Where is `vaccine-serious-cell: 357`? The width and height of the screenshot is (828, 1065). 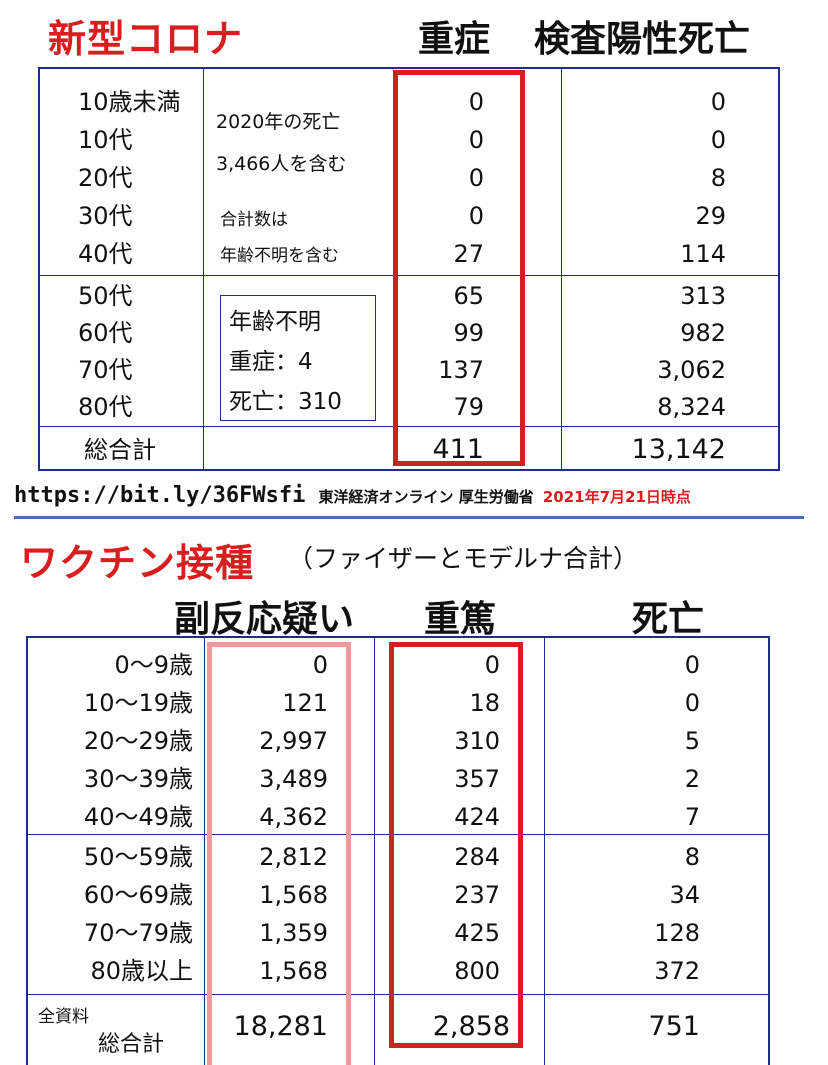
vaccine-serious-cell: 357 is located at coordinates (477, 779).